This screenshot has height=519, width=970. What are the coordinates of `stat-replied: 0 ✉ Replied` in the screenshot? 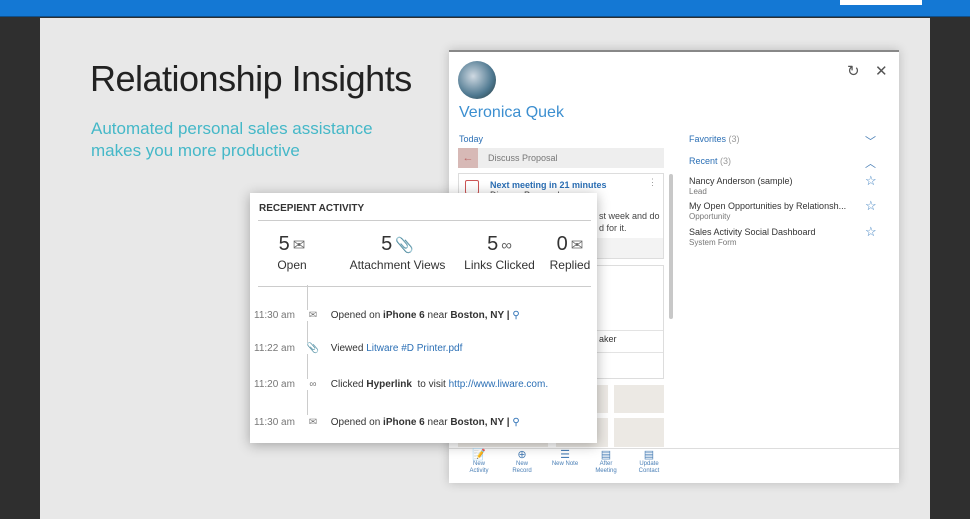 It's located at (570, 252).